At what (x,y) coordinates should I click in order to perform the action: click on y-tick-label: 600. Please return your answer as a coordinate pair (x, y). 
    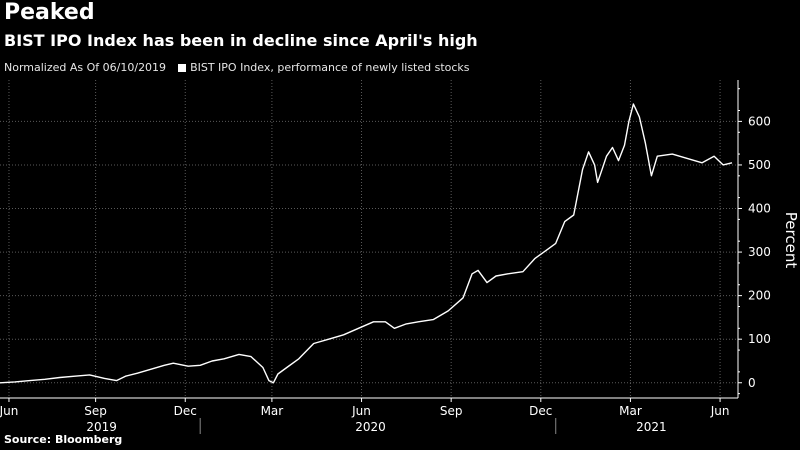
    Looking at the image, I should click on (759, 121).